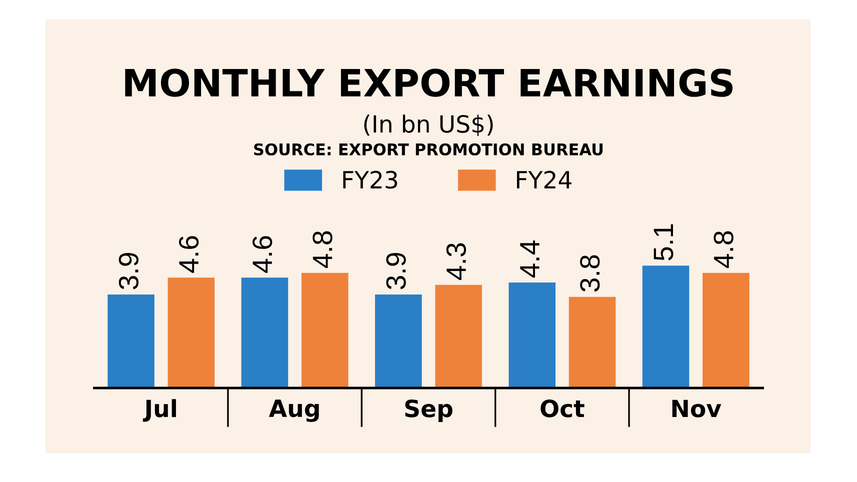 This screenshot has width=857, height=482. What do you see at coordinates (697, 409) in the screenshot?
I see `x-tick-label: Nov` at bounding box center [697, 409].